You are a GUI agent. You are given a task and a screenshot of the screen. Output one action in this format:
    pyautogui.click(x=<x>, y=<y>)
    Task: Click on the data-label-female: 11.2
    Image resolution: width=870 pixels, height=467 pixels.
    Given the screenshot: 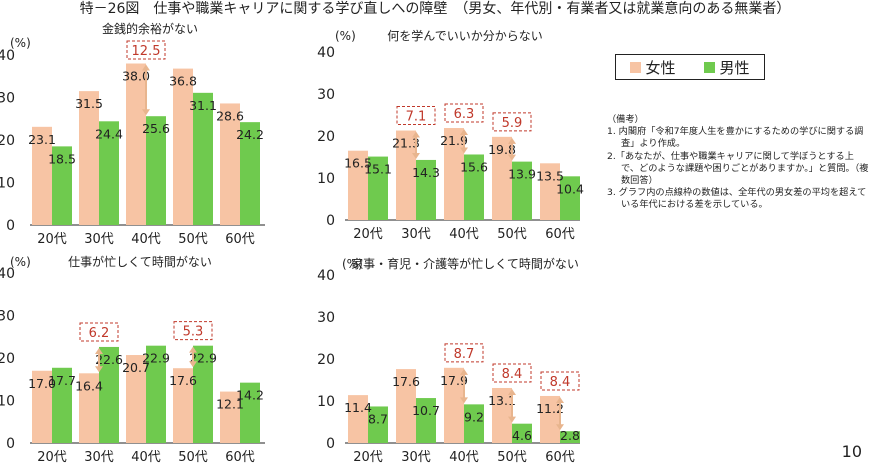 What is the action you would take?
    pyautogui.click(x=550, y=408)
    